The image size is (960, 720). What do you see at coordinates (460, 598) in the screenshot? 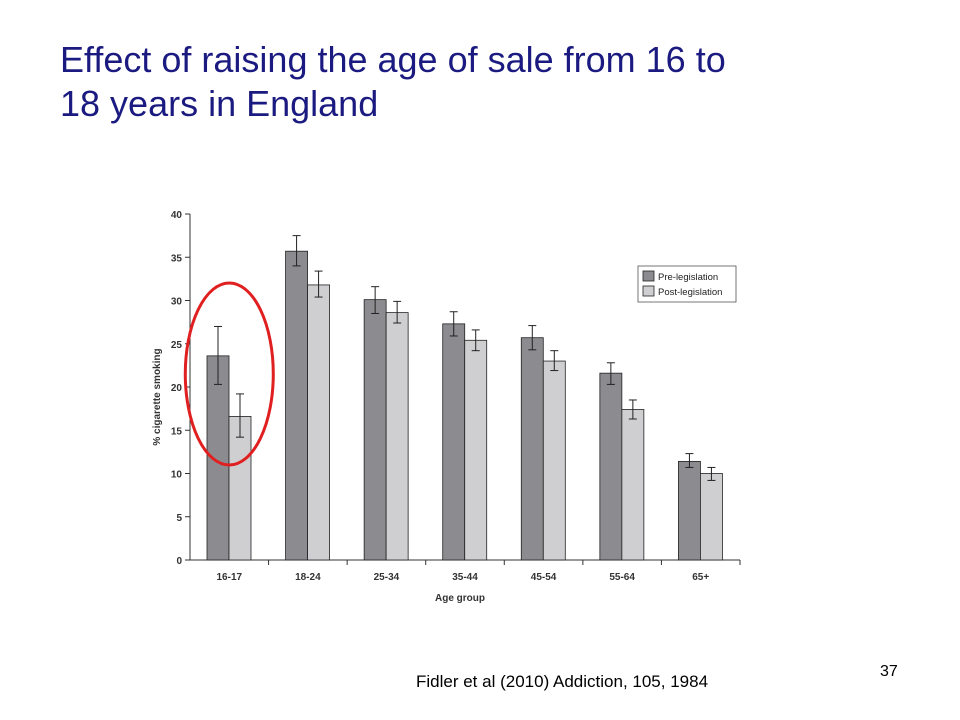
I see `x-axis-label: Age group` at bounding box center [460, 598].